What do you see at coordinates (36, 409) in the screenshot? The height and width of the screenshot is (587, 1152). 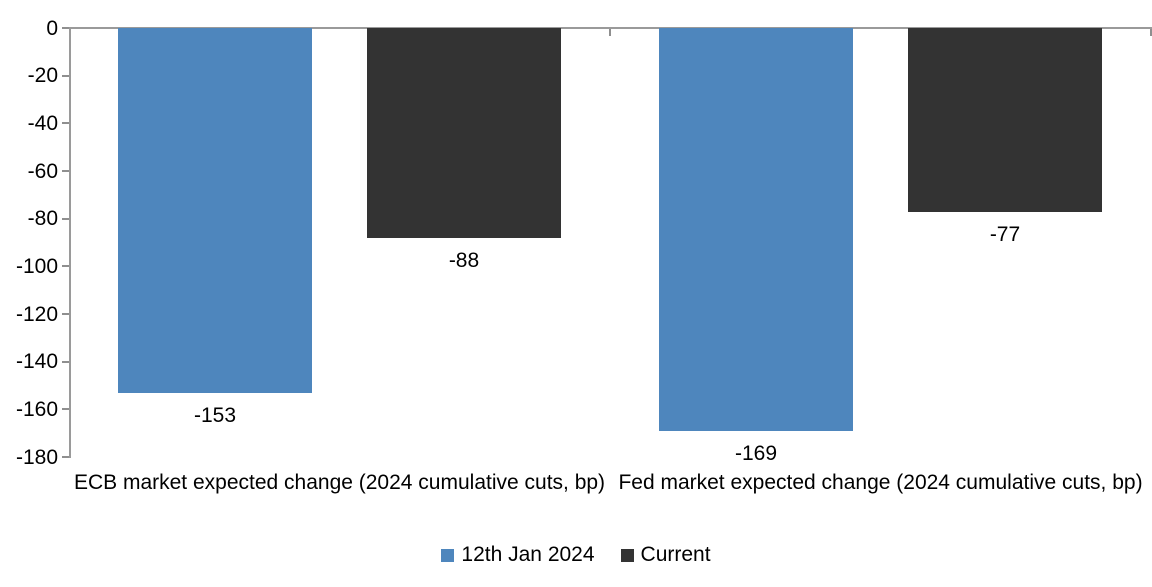 I see `y-tick-label: -160` at bounding box center [36, 409].